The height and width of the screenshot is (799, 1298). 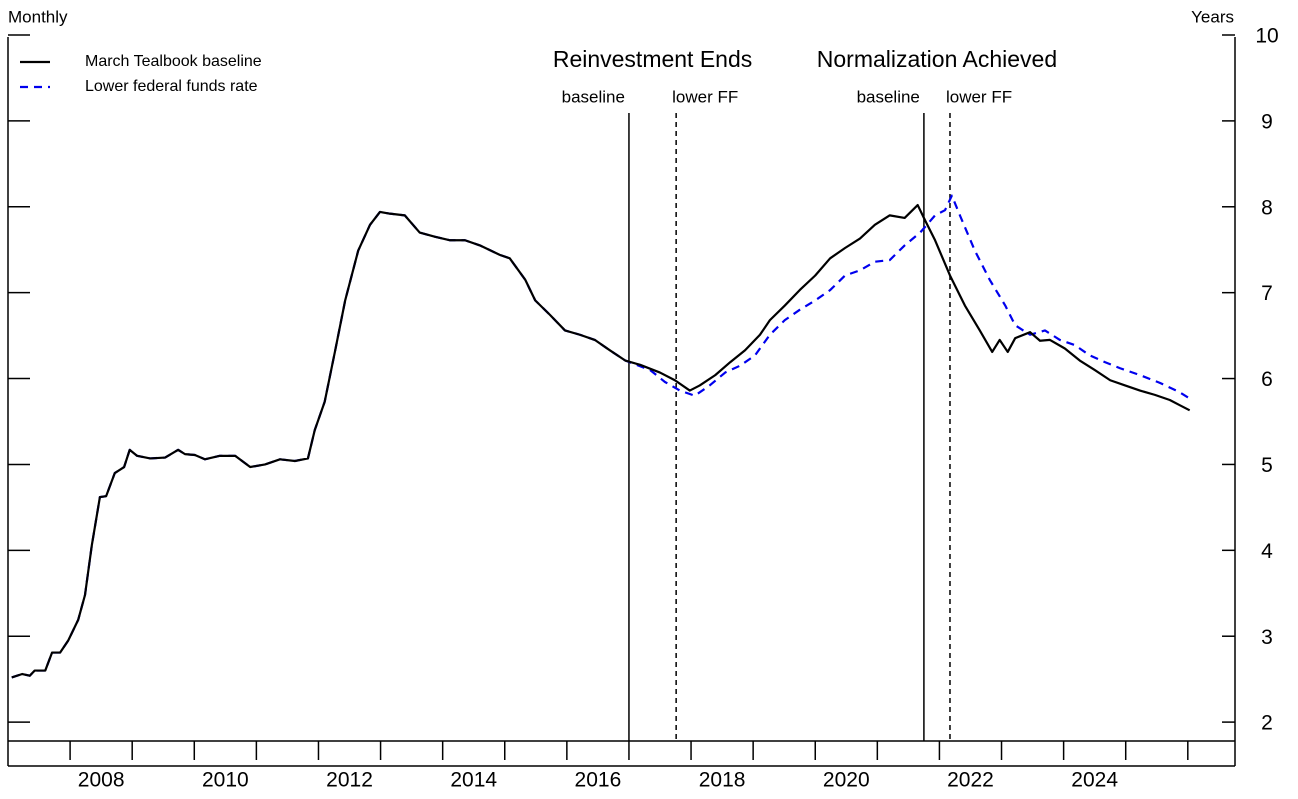 I want to click on y-tick-label: 8, so click(x=1267, y=207).